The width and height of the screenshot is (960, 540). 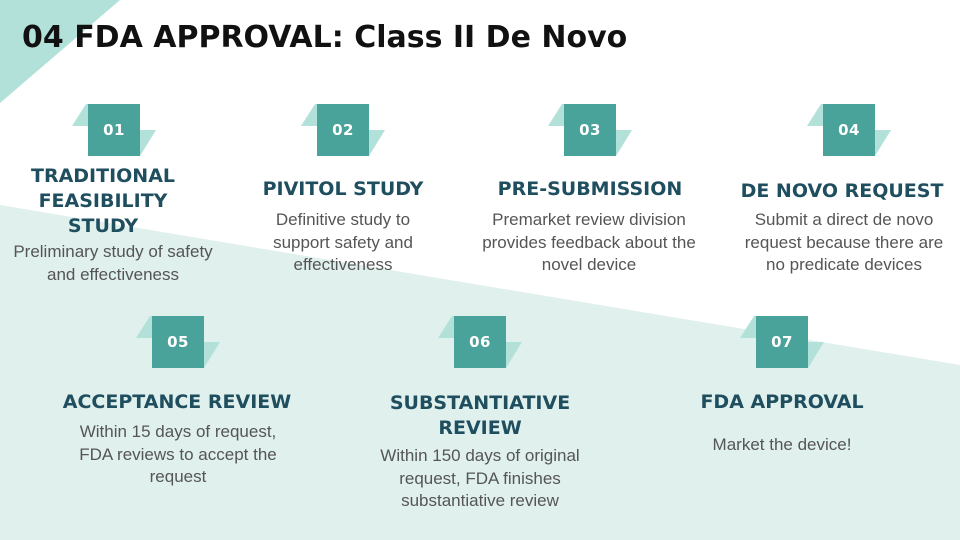 I want to click on step-number: 02, so click(x=343, y=130).